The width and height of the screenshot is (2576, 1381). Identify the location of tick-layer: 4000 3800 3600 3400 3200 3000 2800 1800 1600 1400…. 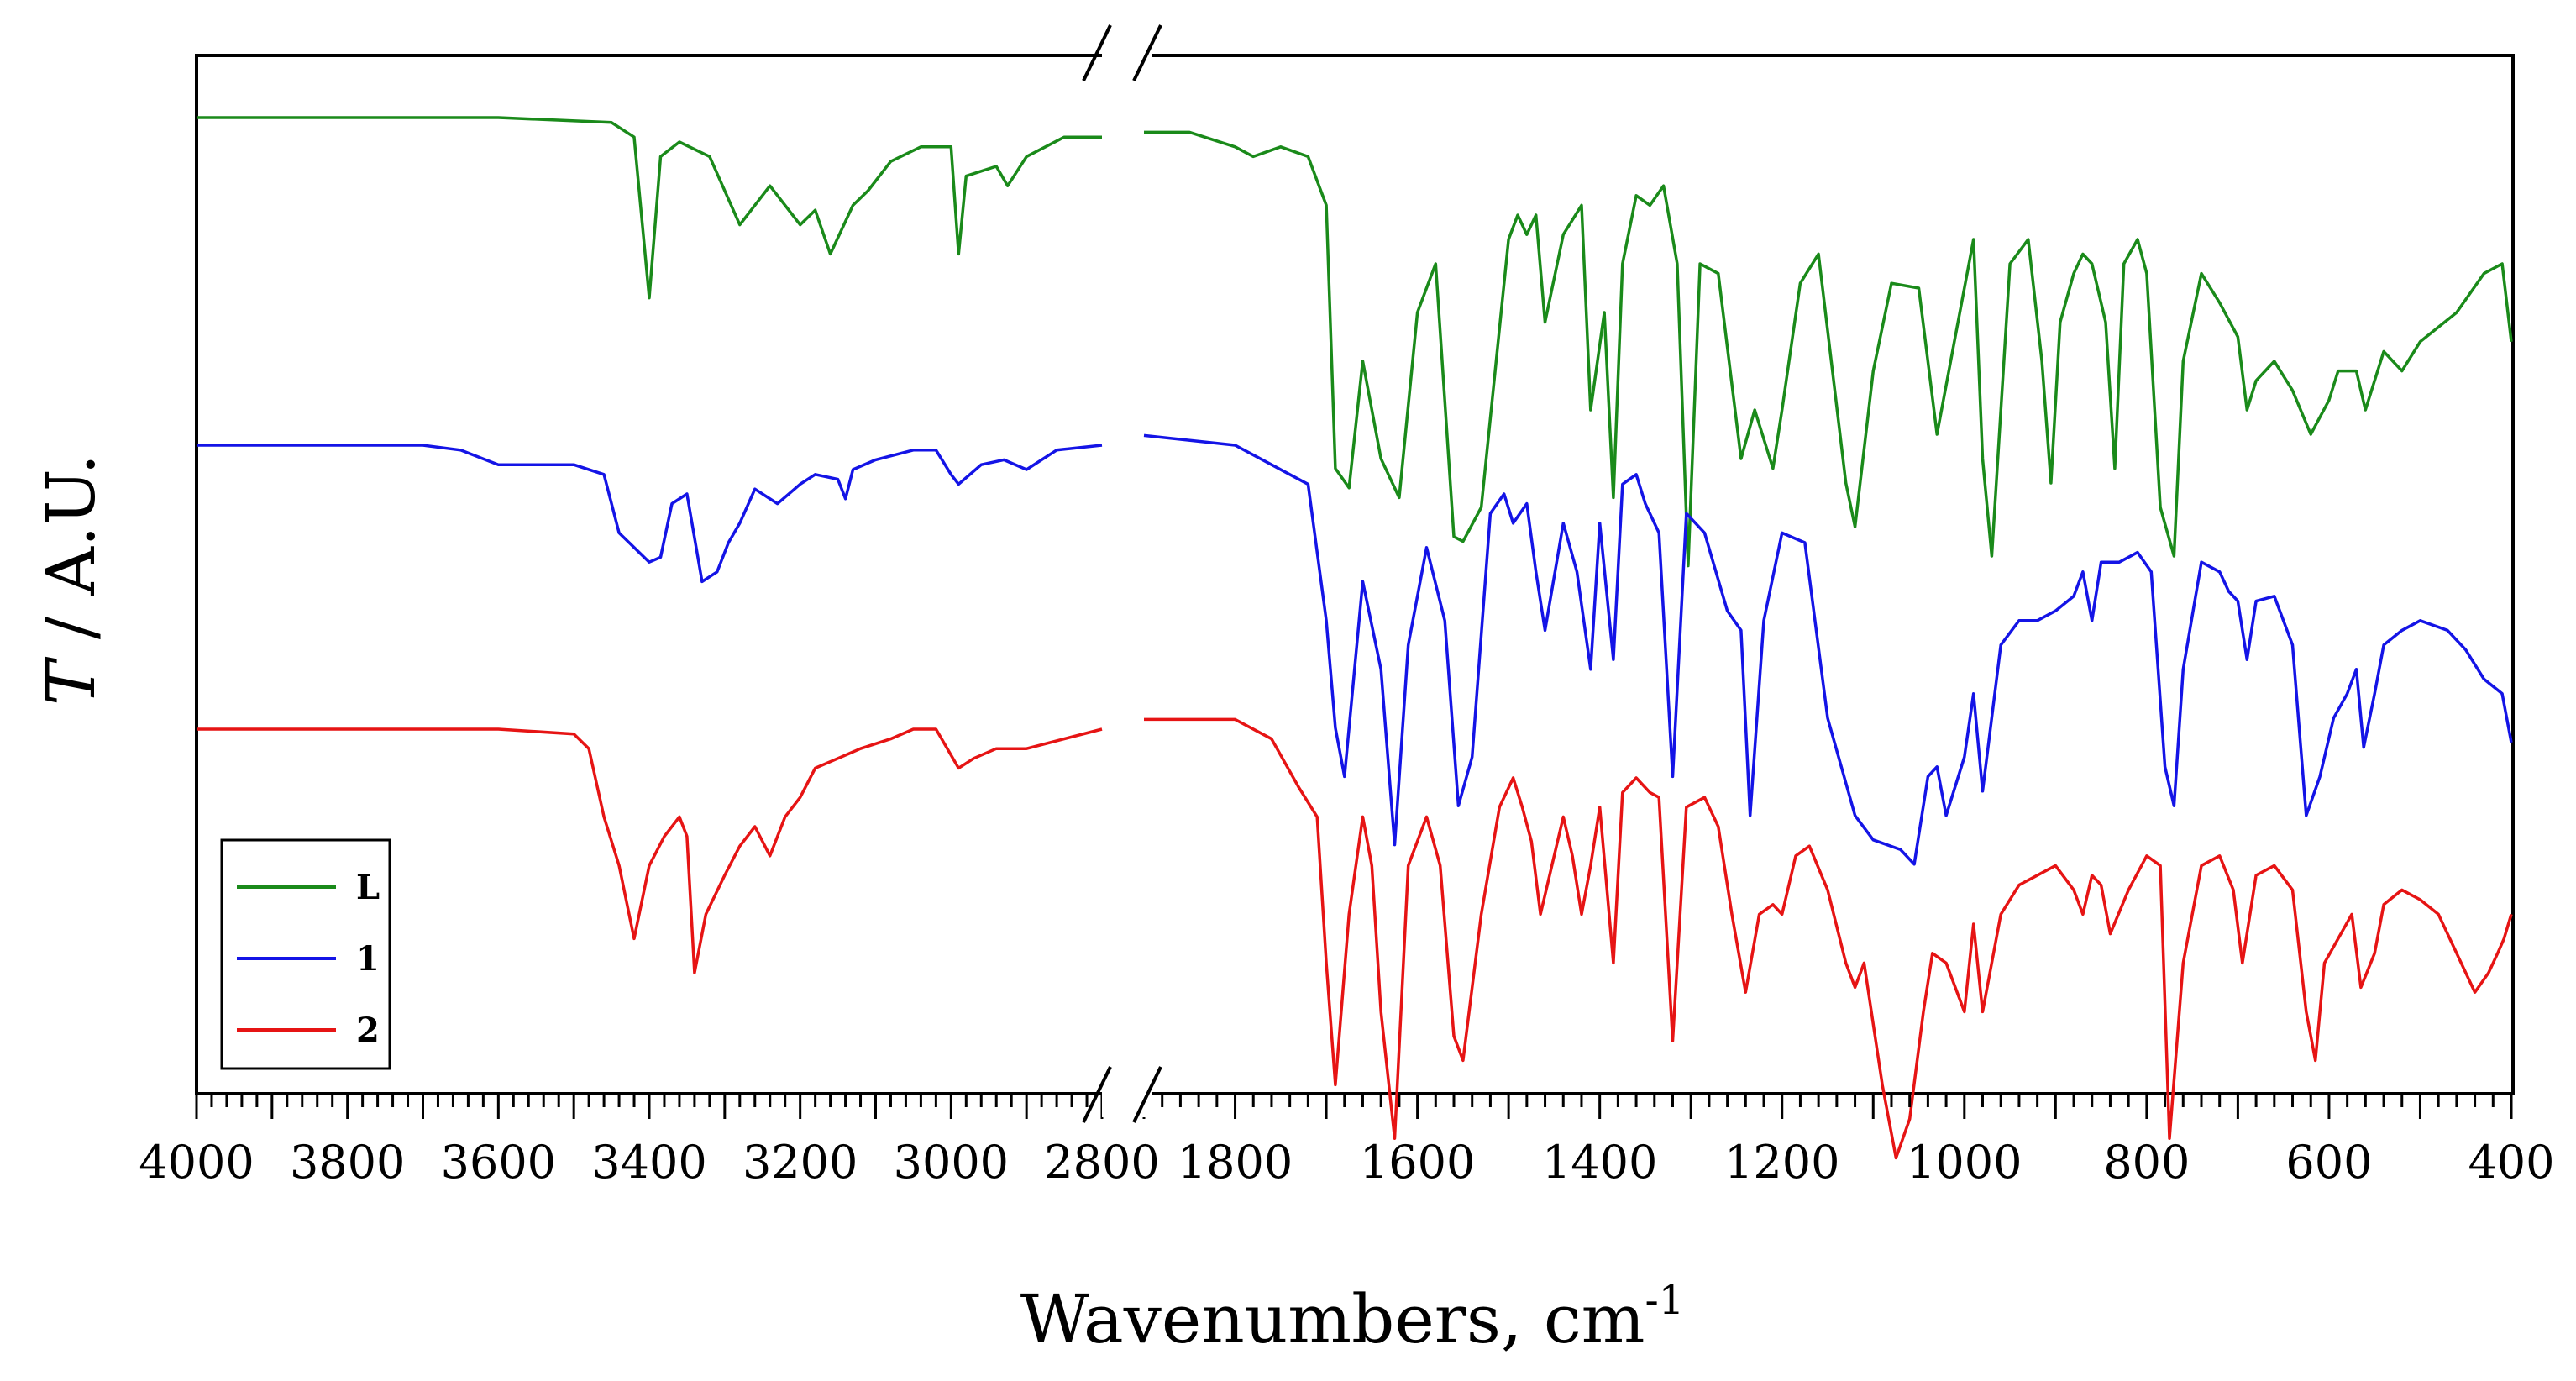
(1347, 1141).